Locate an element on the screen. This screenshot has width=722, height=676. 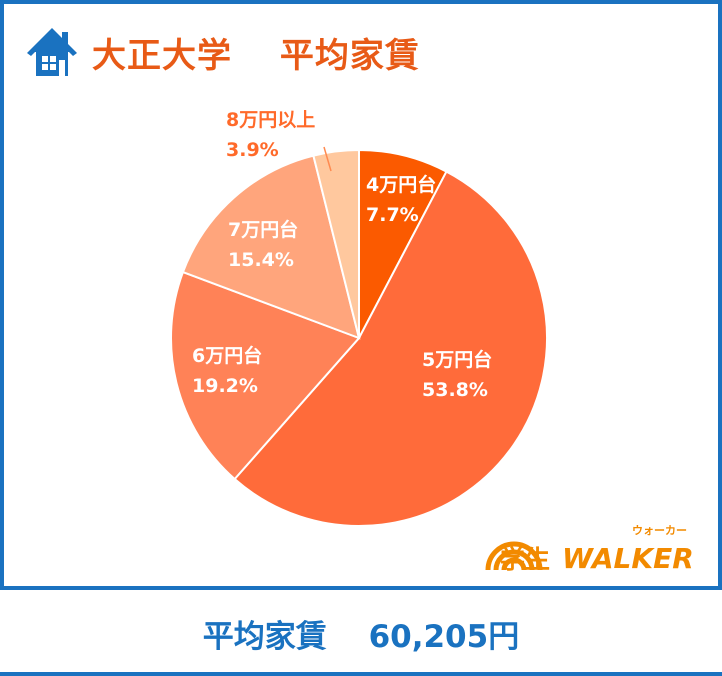
chart-title: 大正大学 平均家賃 is located at coordinates (256, 55).